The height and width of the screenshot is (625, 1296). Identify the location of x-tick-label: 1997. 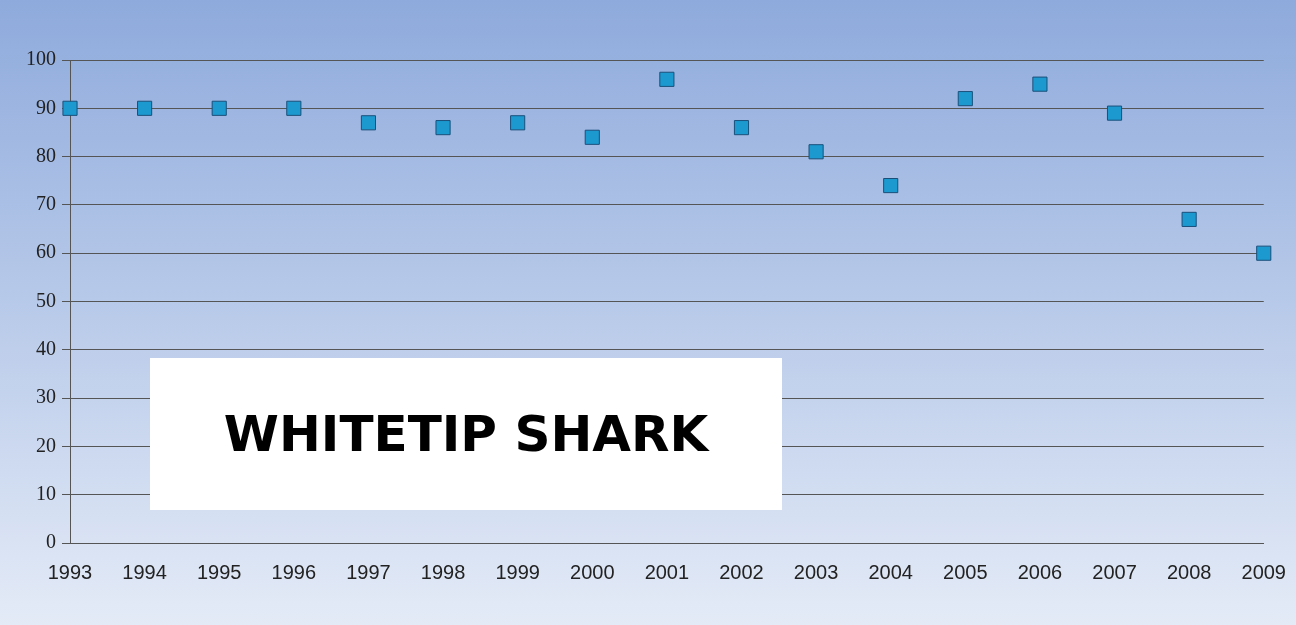
(368, 571).